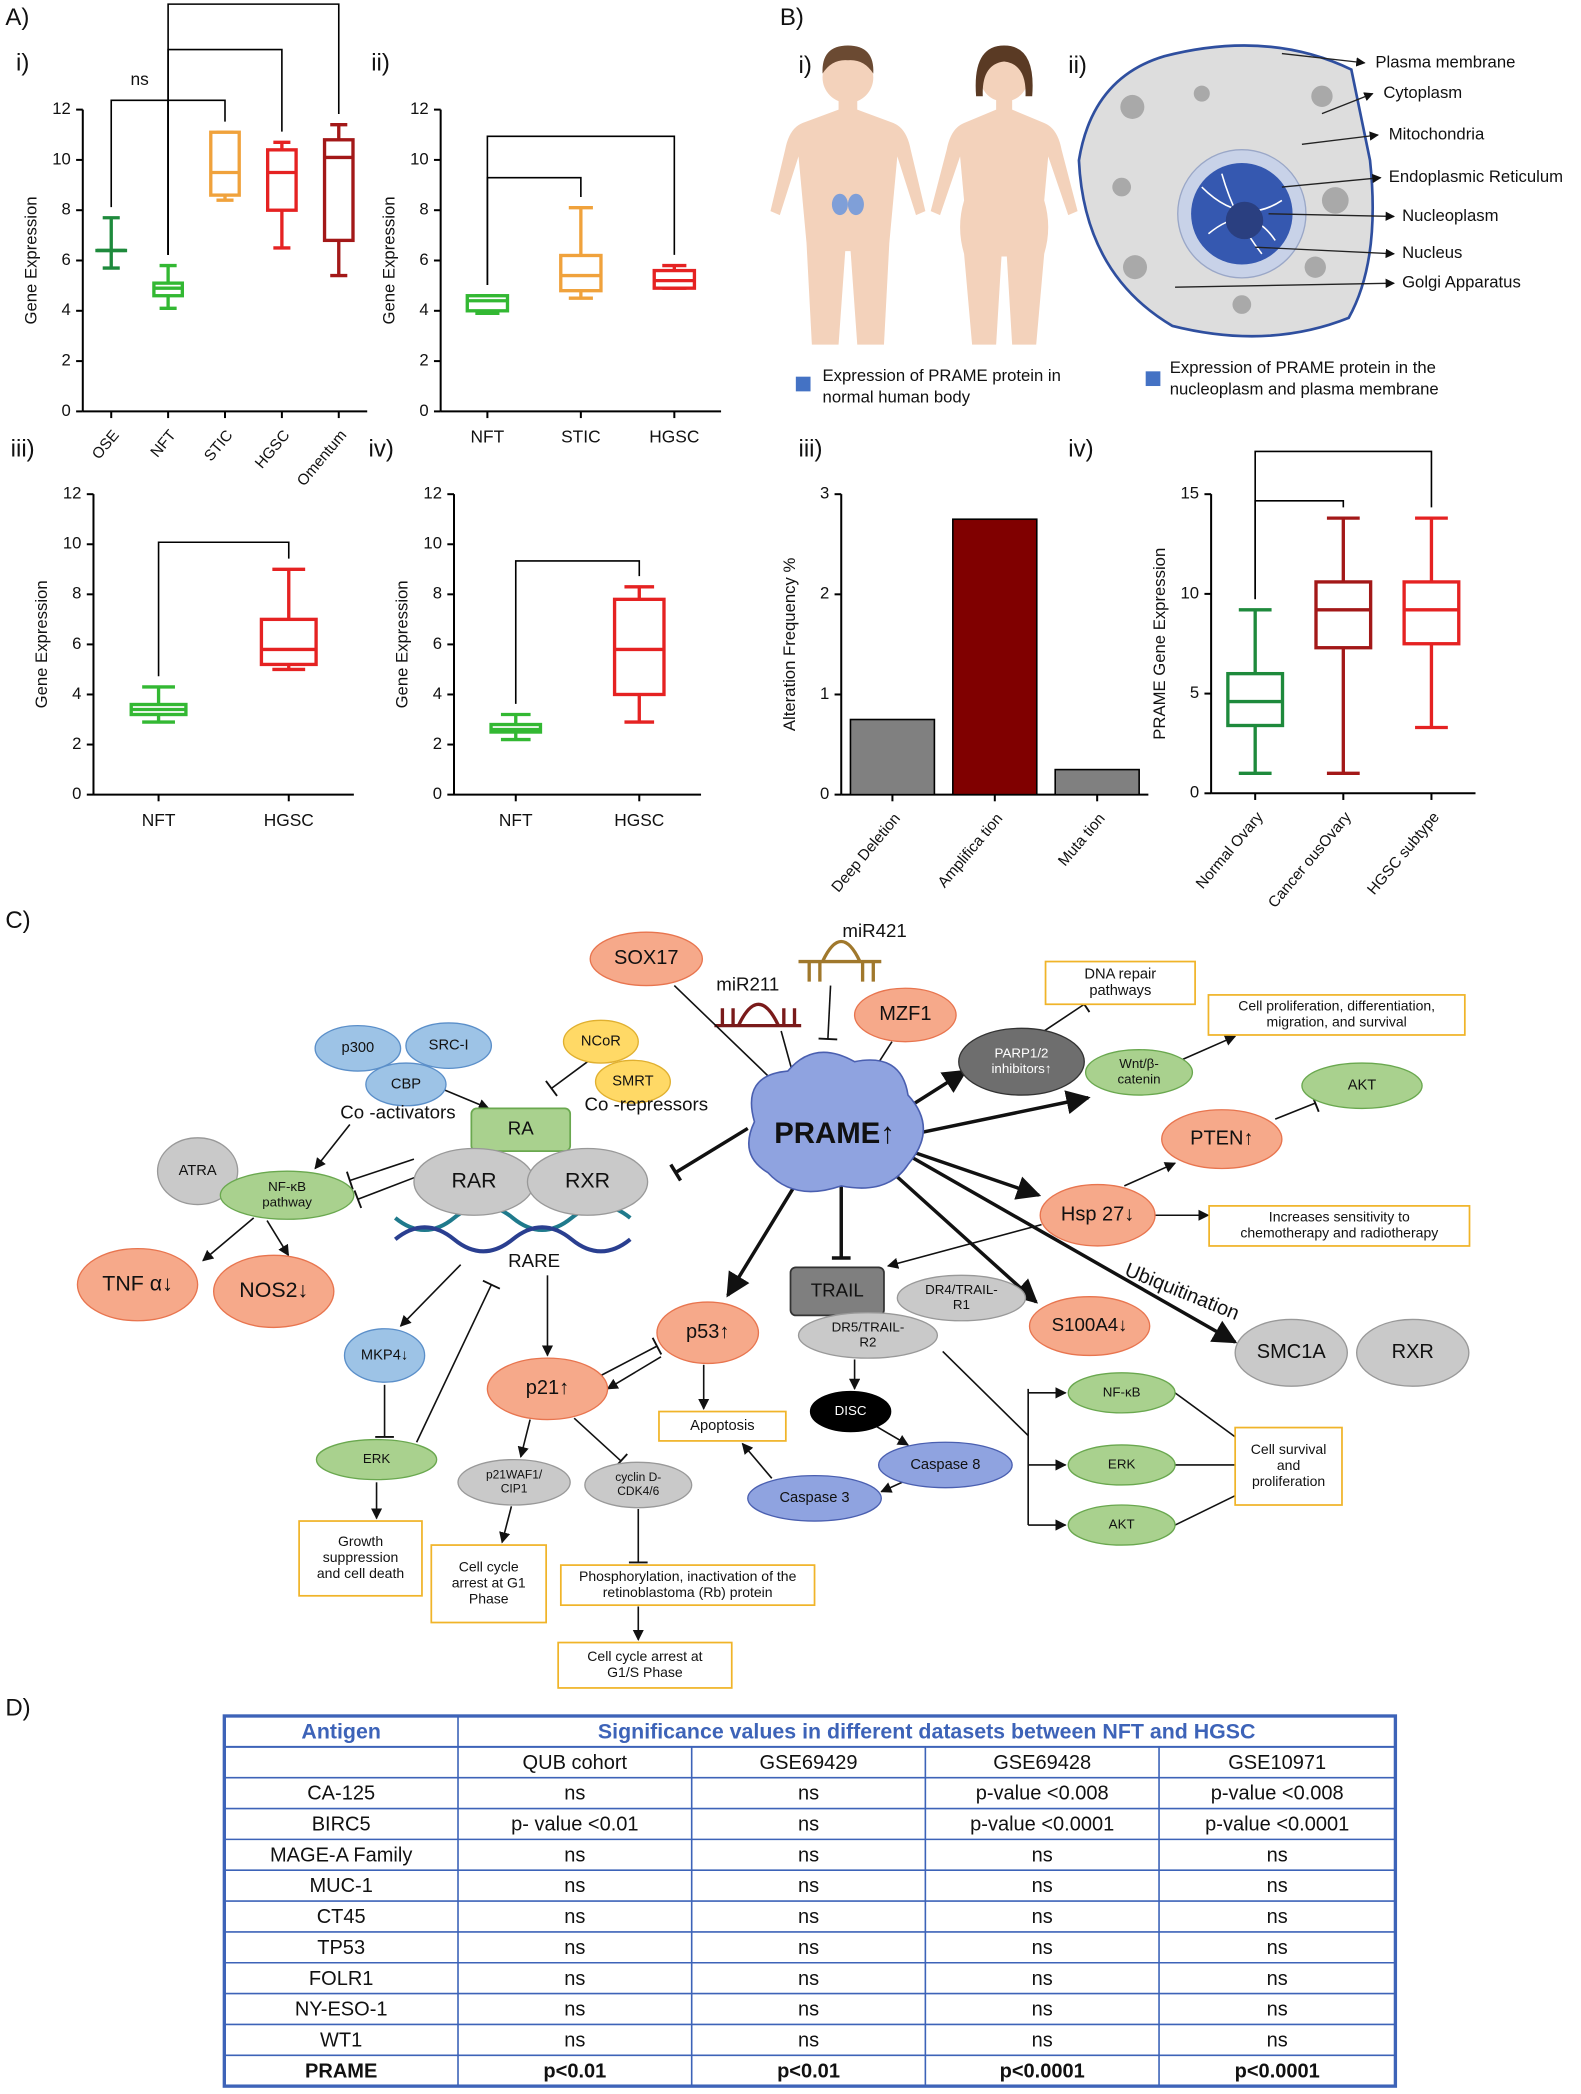 The height and width of the screenshot is (2094, 1581). What do you see at coordinates (381, 448) in the screenshot?
I see `panel-label: iv)` at bounding box center [381, 448].